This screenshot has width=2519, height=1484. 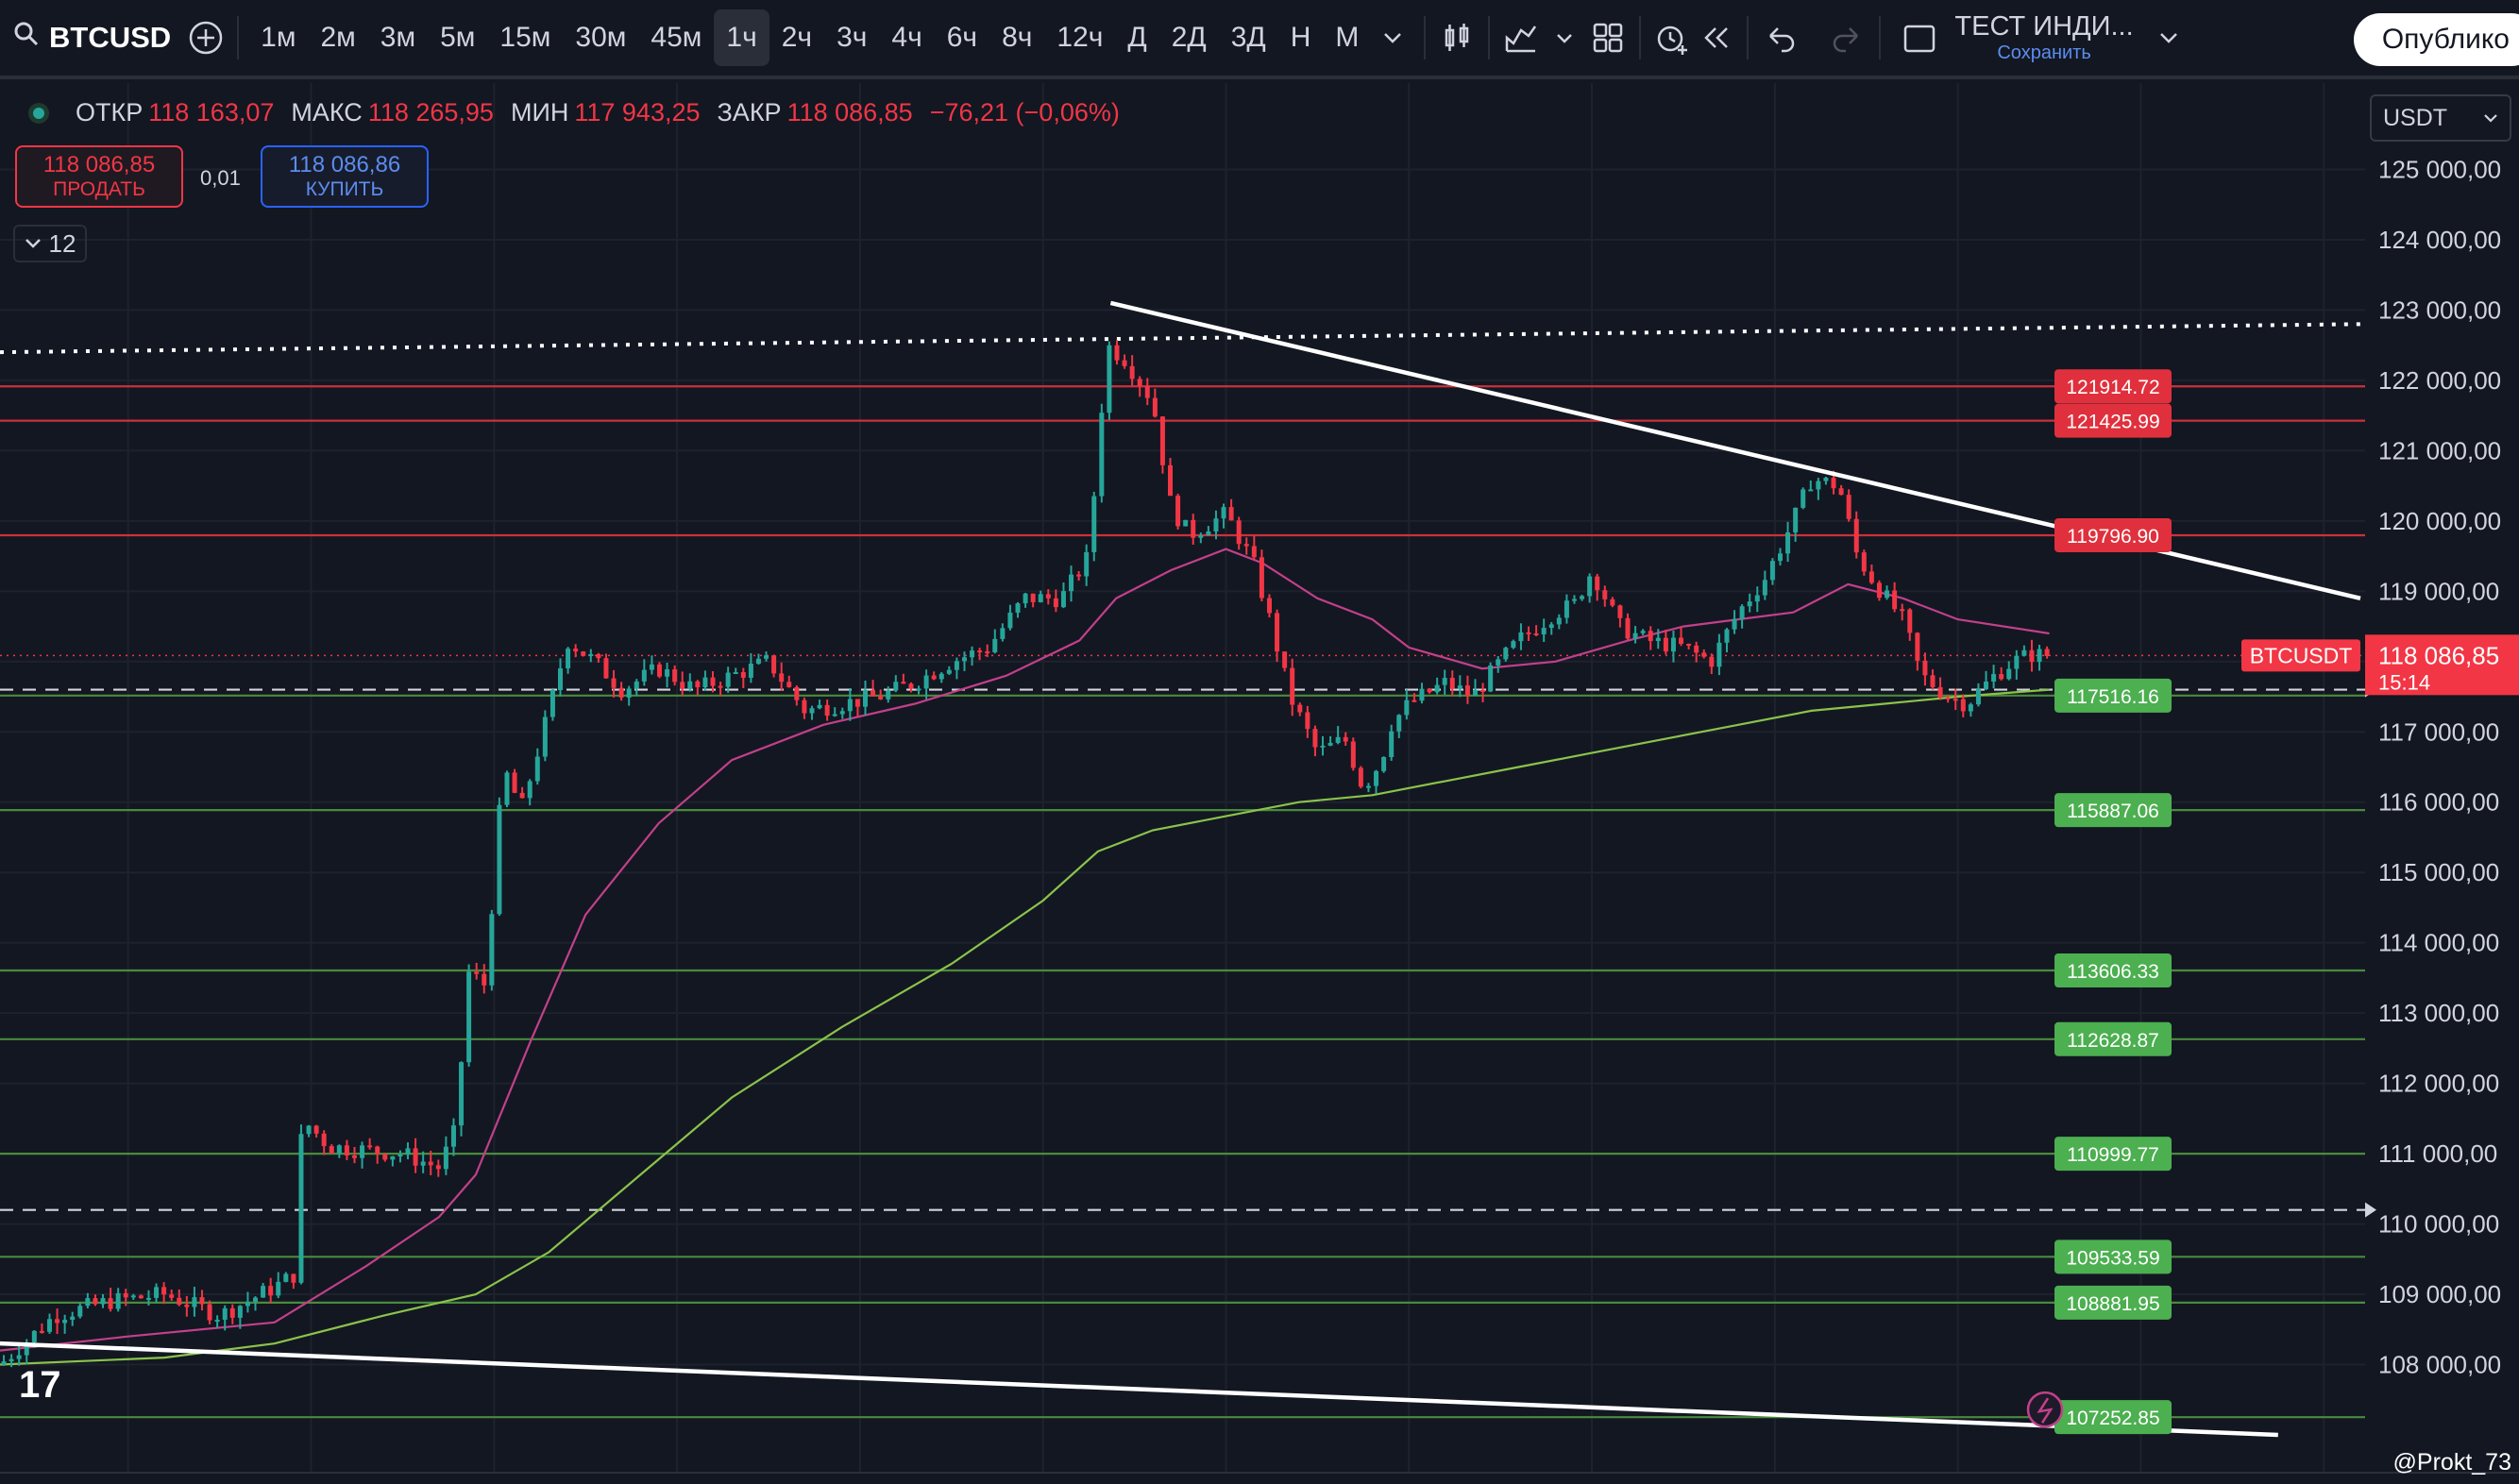 I want to click on symbol-search: BTCUSD, so click(x=92, y=38).